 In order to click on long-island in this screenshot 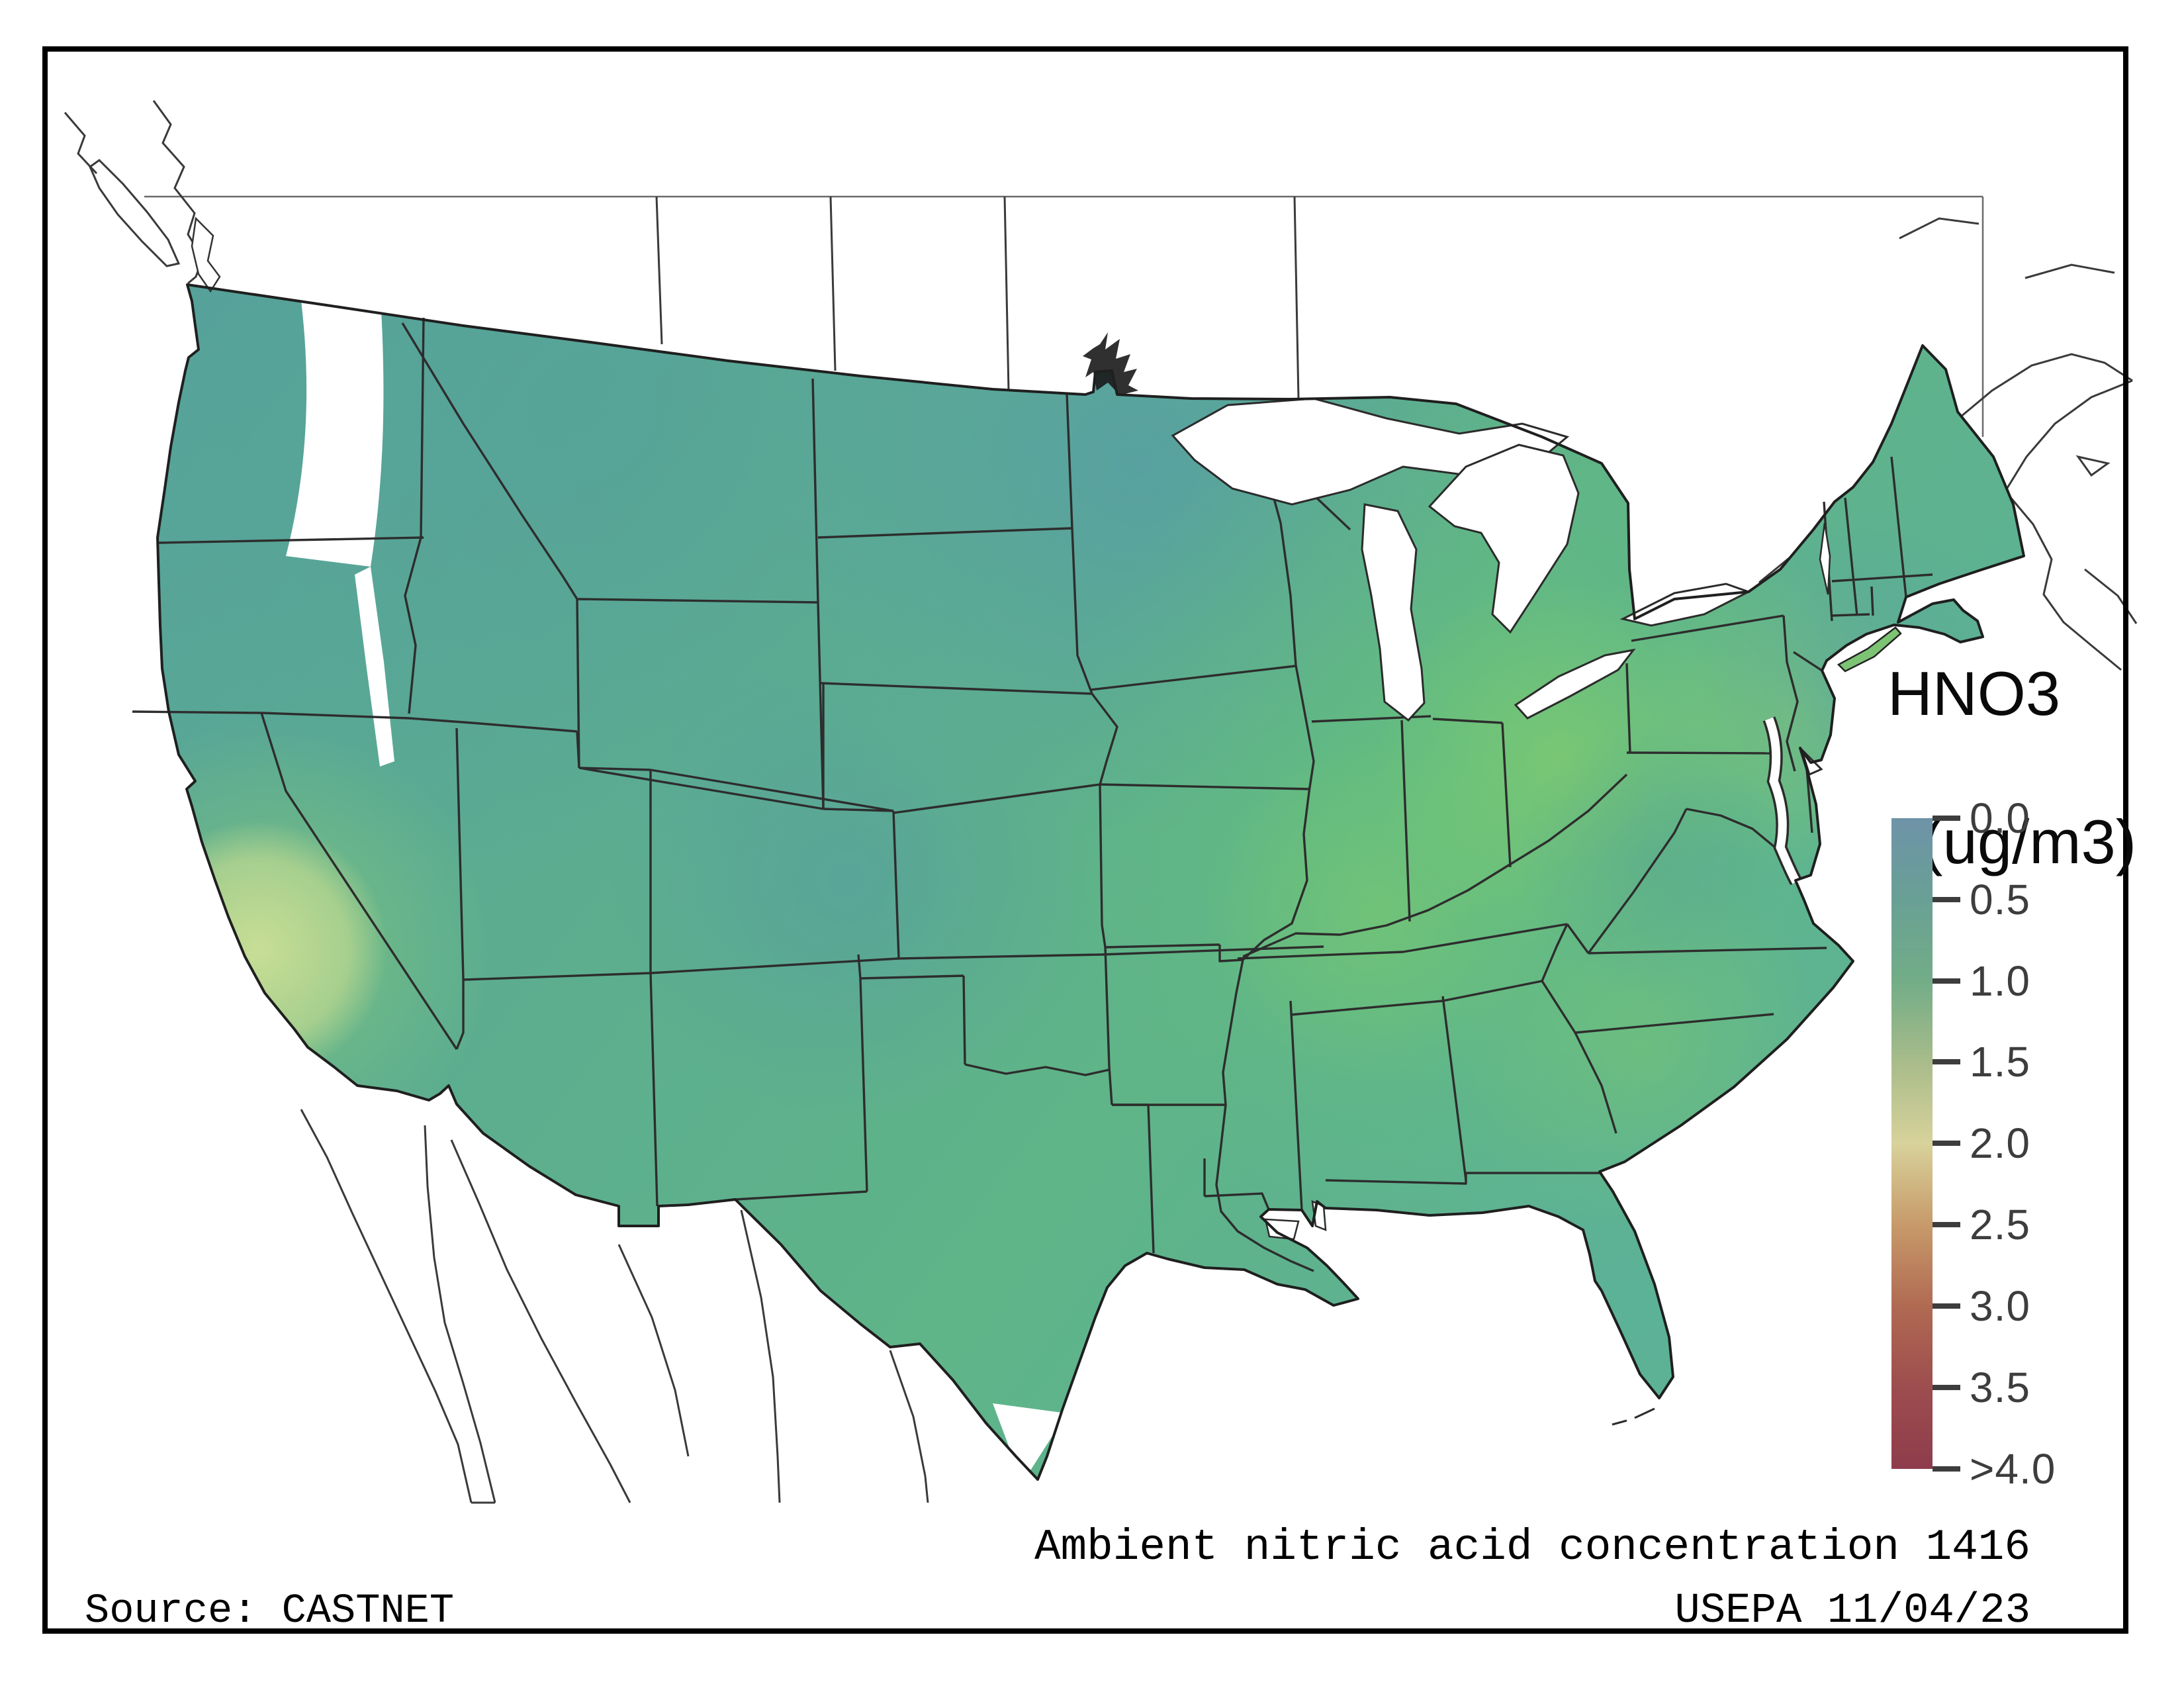, I will do `click(1869, 649)`.